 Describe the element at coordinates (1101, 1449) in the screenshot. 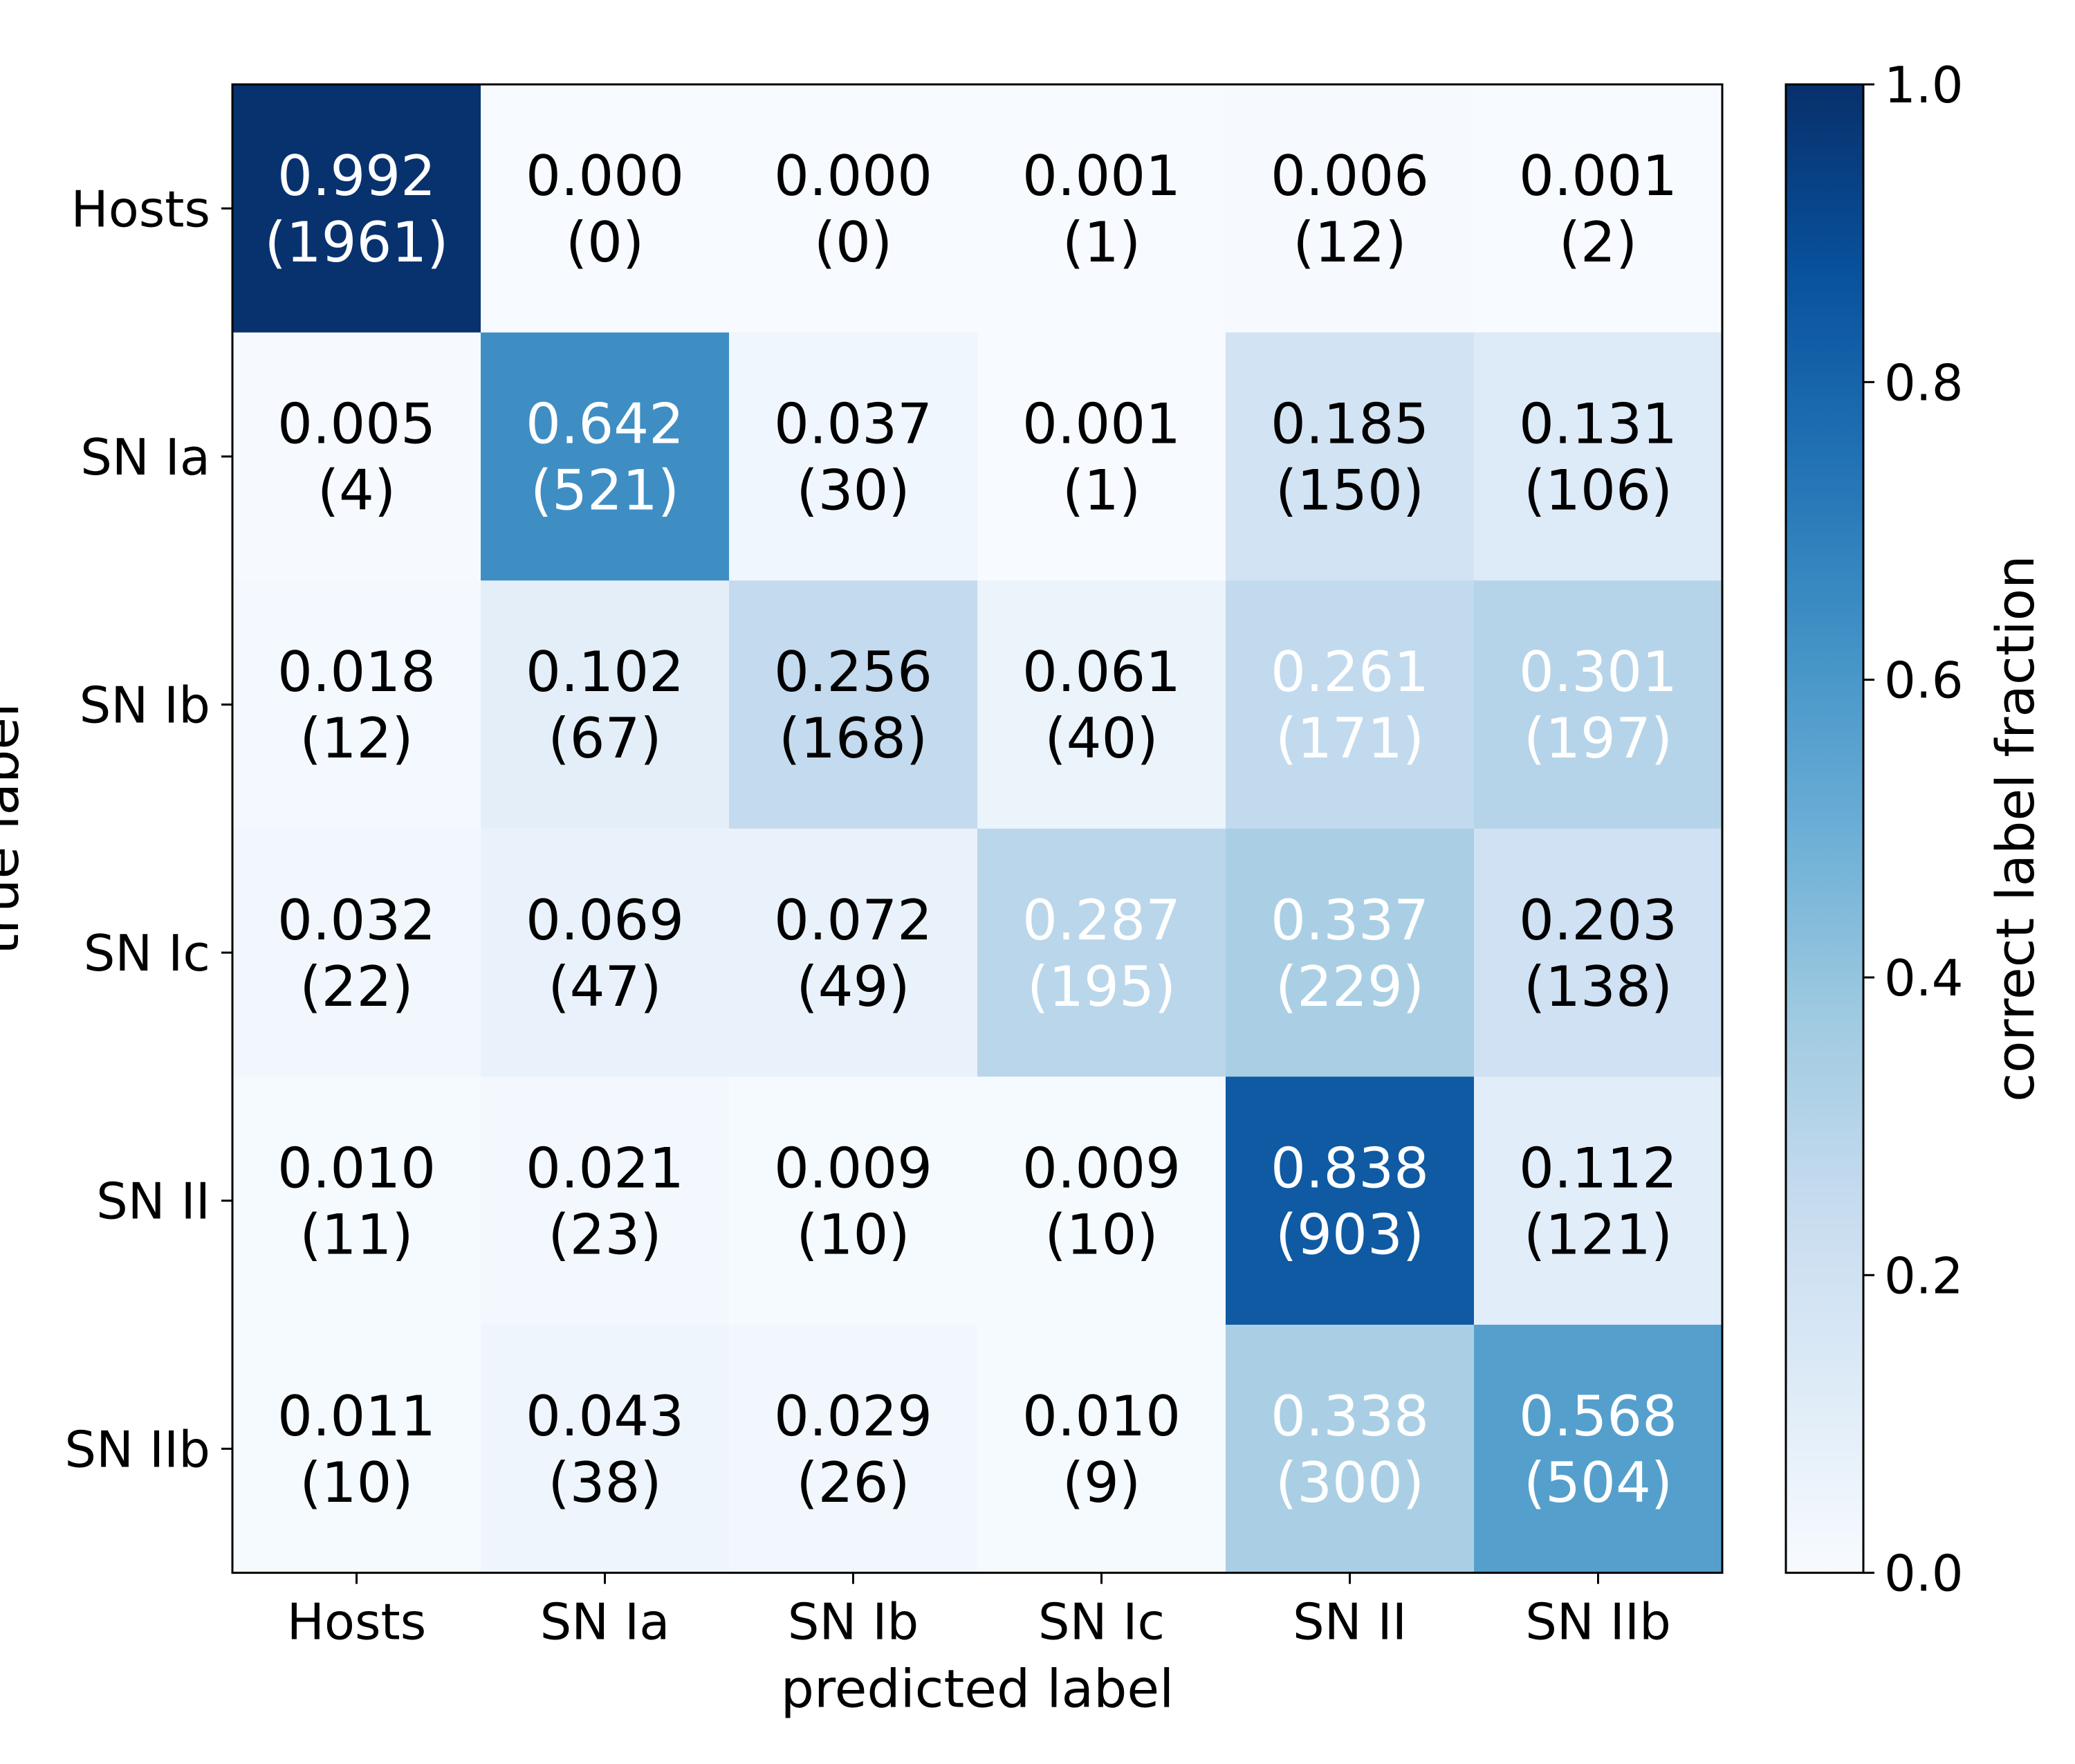

I see `cell-sn-iib-sn-ic` at that location.